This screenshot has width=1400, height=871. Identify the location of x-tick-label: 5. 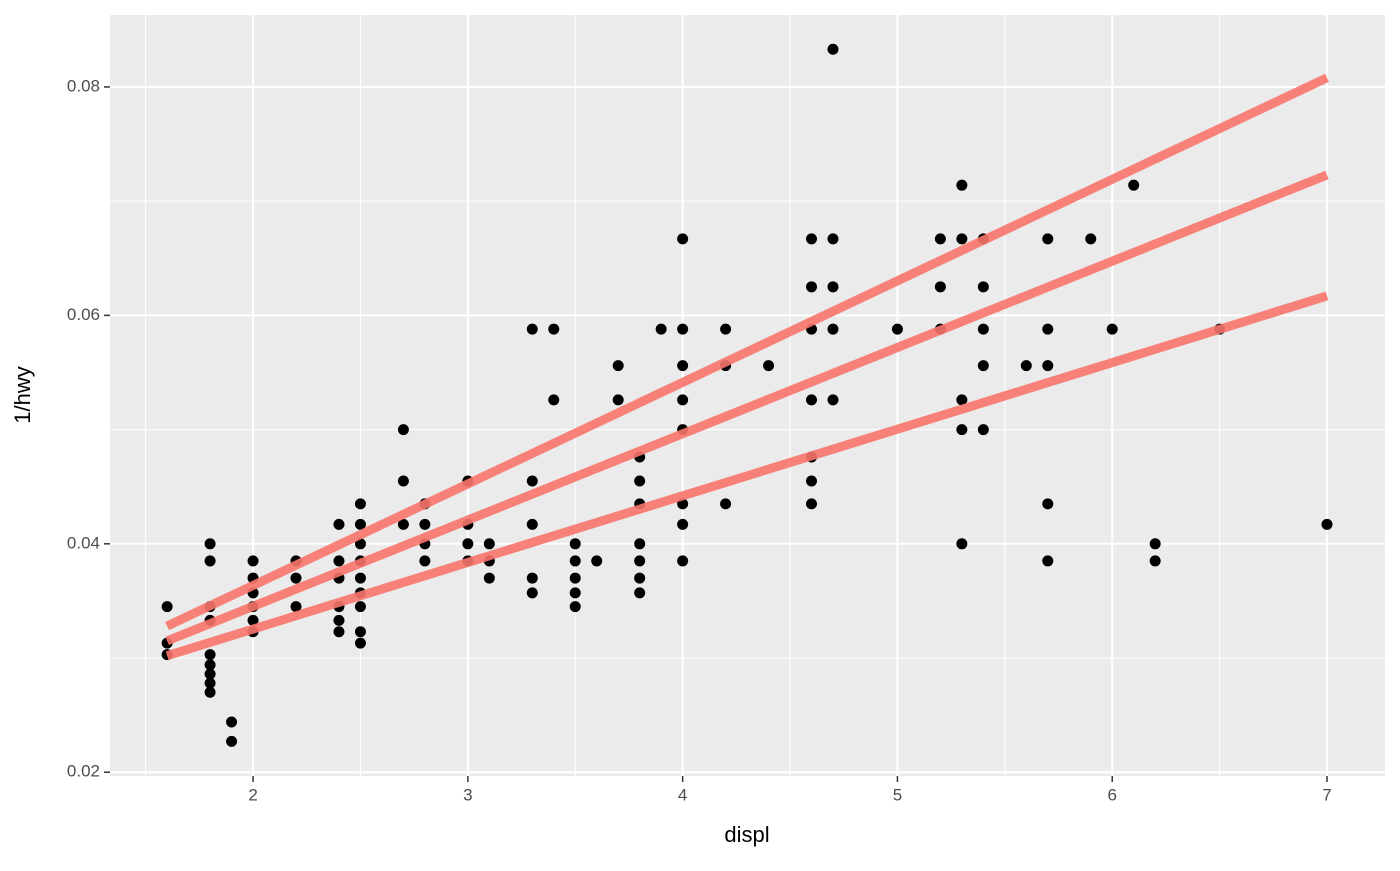
(897, 794).